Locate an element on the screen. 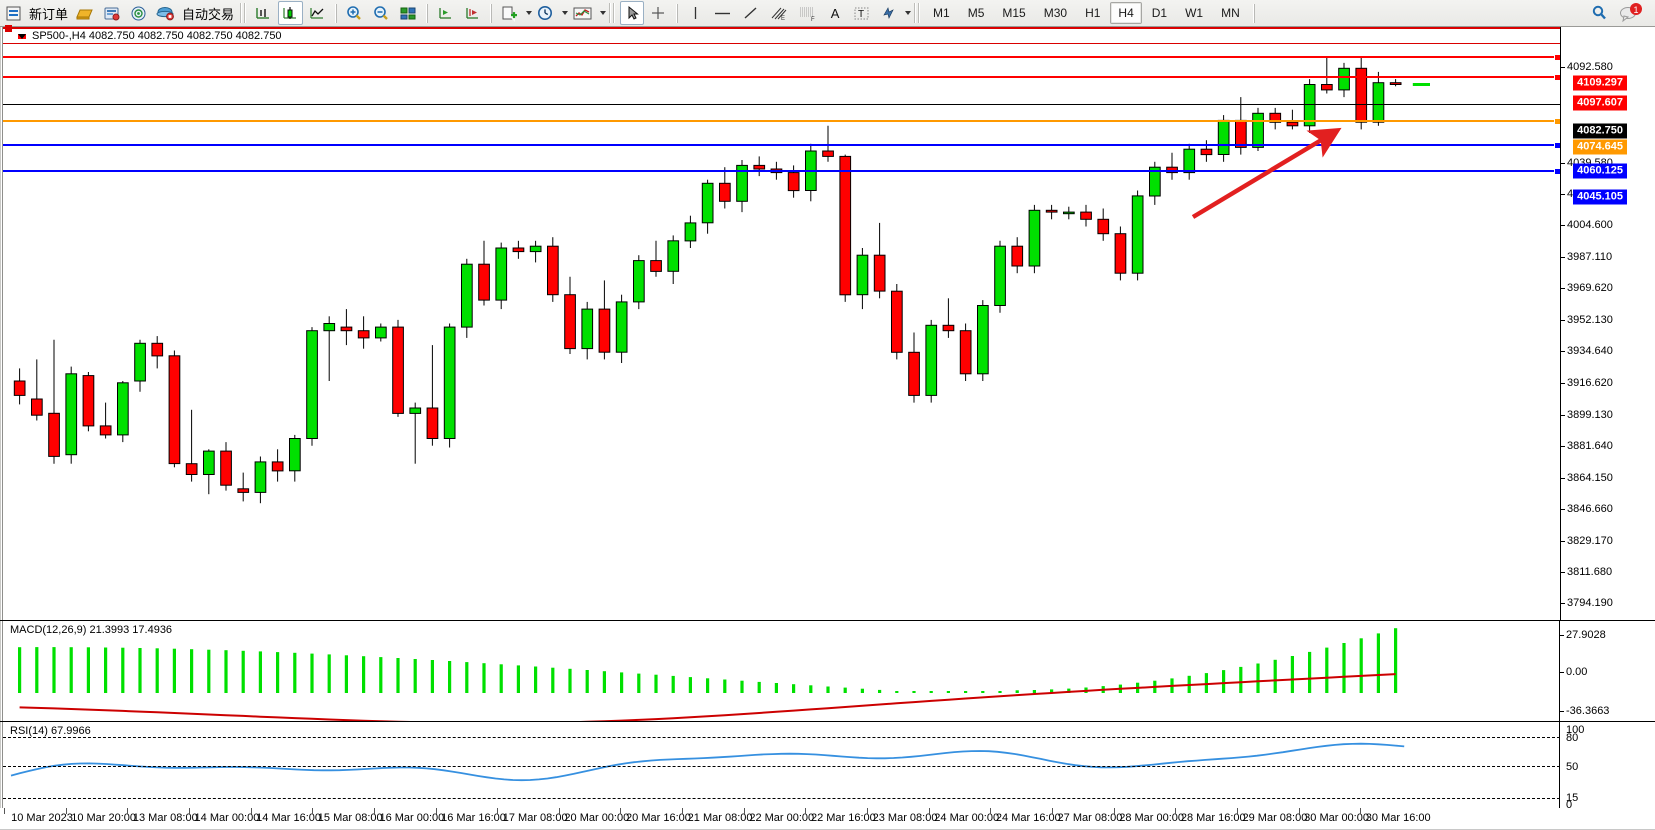 The height and width of the screenshot is (830, 1655). price-tick-label: 3881.640 is located at coordinates (1590, 446).